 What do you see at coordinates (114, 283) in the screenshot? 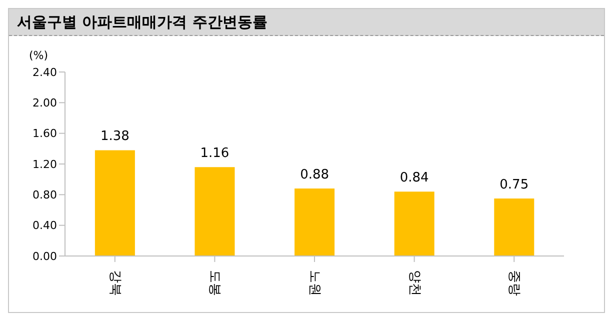
I see `x-tick-label: 강북` at bounding box center [114, 283].